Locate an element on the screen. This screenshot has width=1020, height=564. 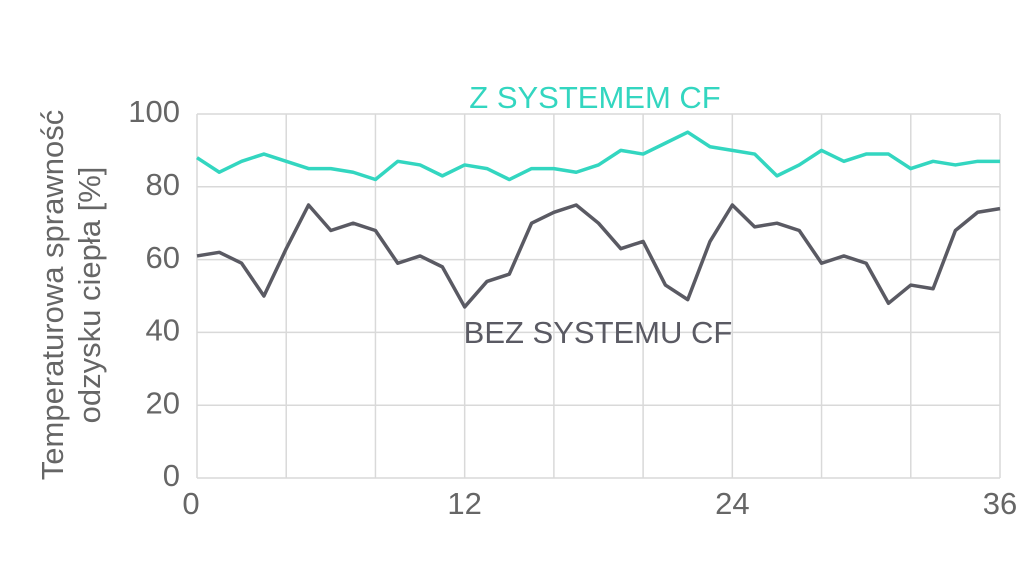
y-tick-label: 100 is located at coordinates (154, 111).